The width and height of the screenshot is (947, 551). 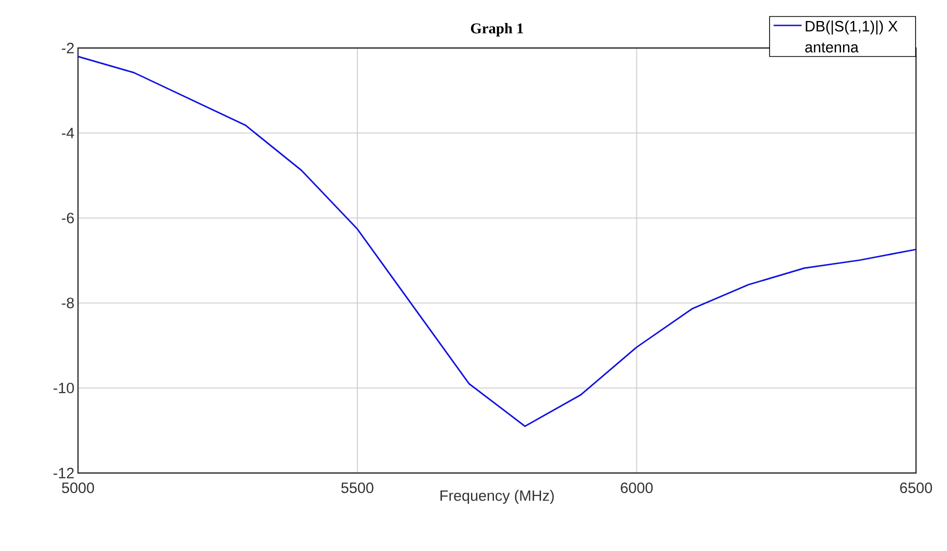 What do you see at coordinates (64, 388) in the screenshot?
I see `y-tick-label: -10` at bounding box center [64, 388].